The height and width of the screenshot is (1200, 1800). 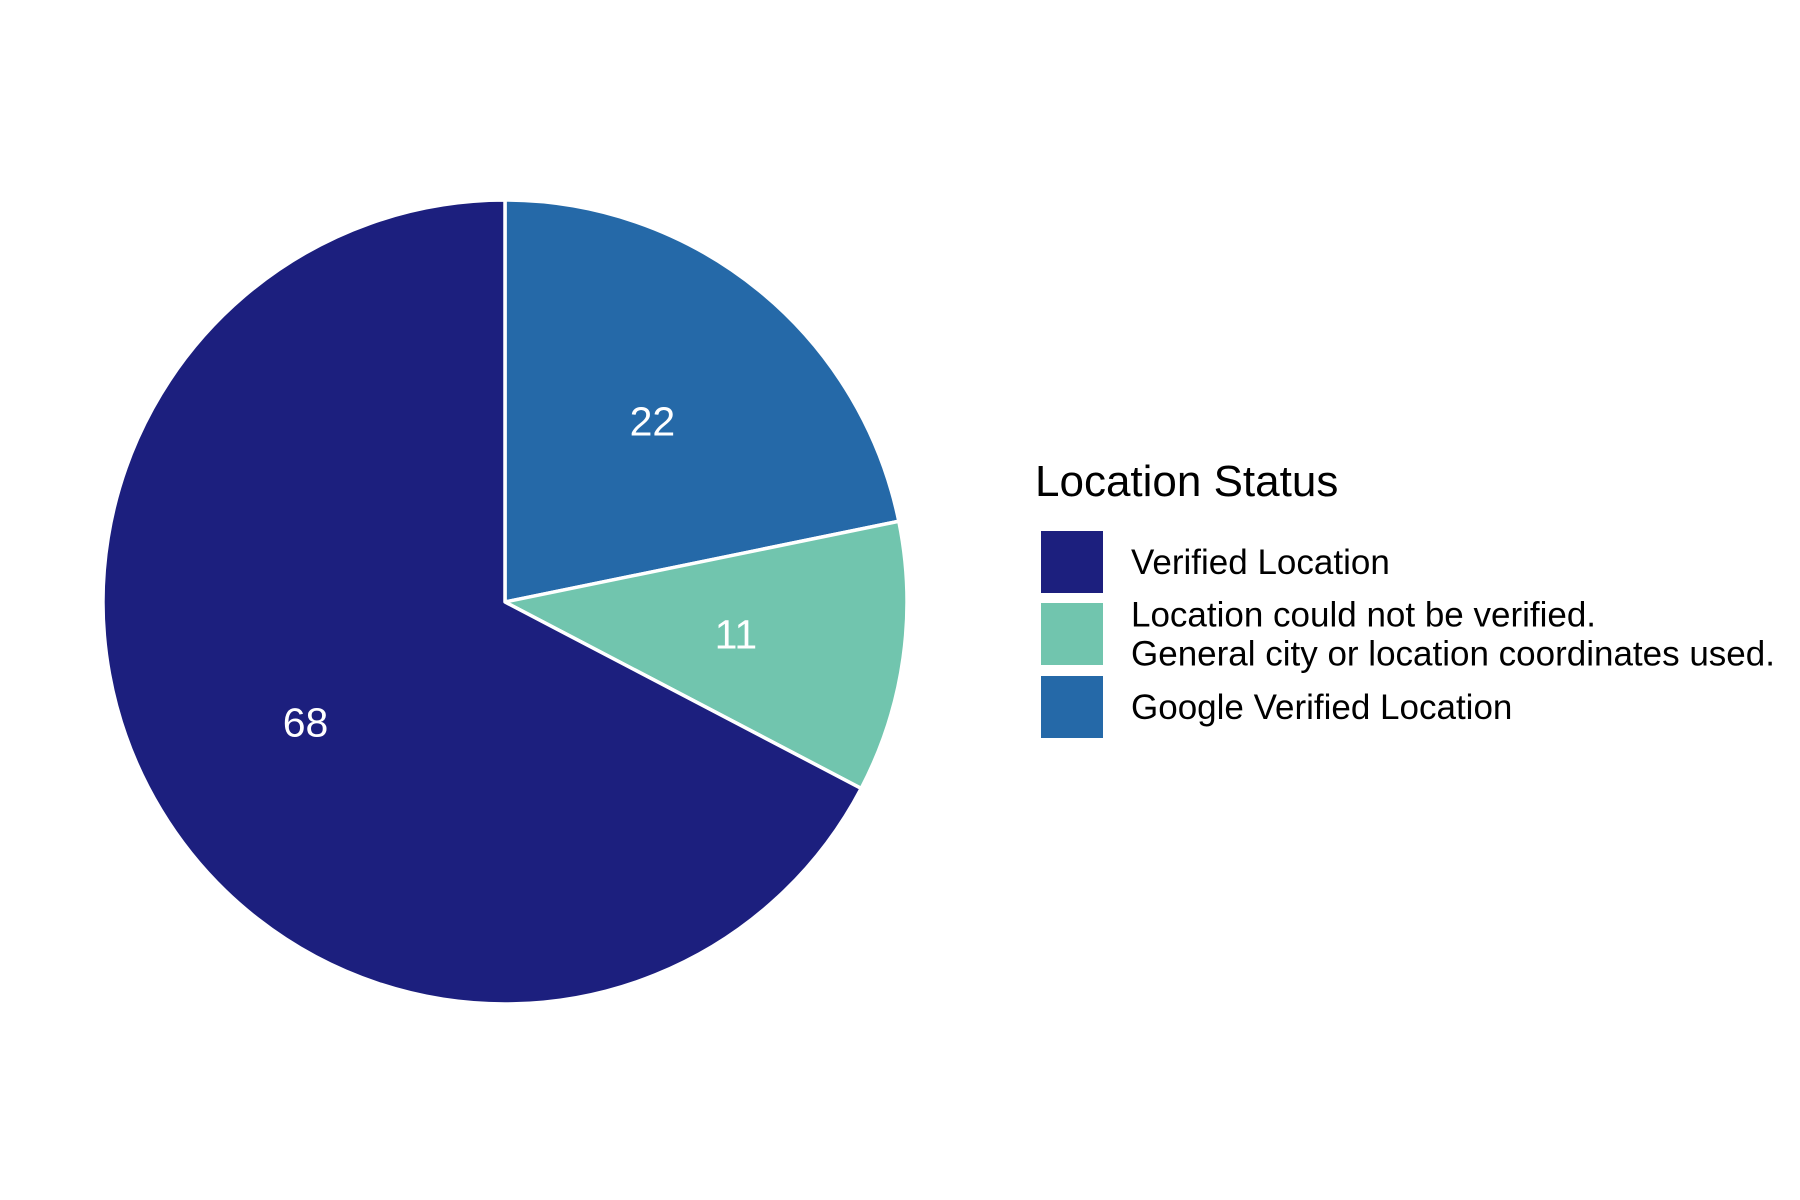 I want to click on slice-label-2: 68, so click(x=306, y=723).